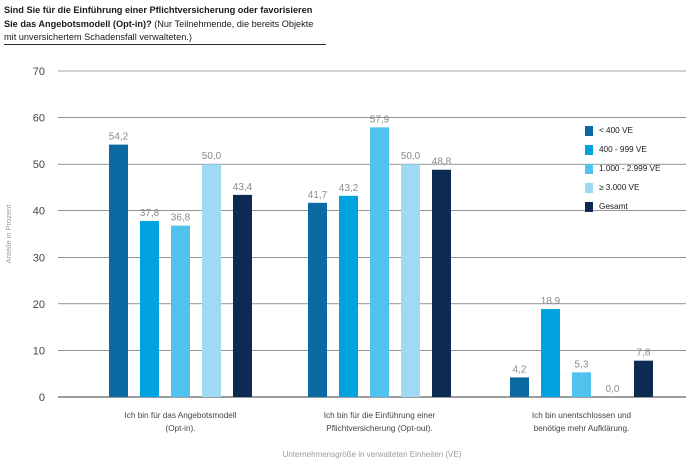 The width and height of the screenshot is (694, 464). I want to click on y-tick-label: 20, so click(39, 305).